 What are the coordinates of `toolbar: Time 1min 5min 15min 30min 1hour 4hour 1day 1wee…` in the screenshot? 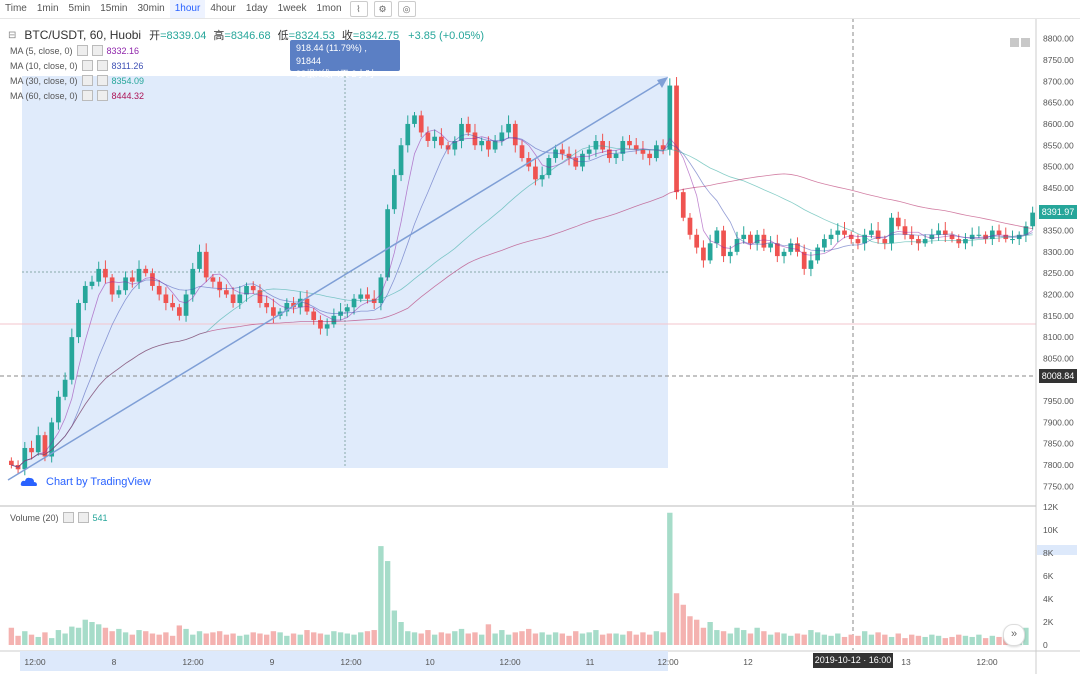 It's located at (540, 9).